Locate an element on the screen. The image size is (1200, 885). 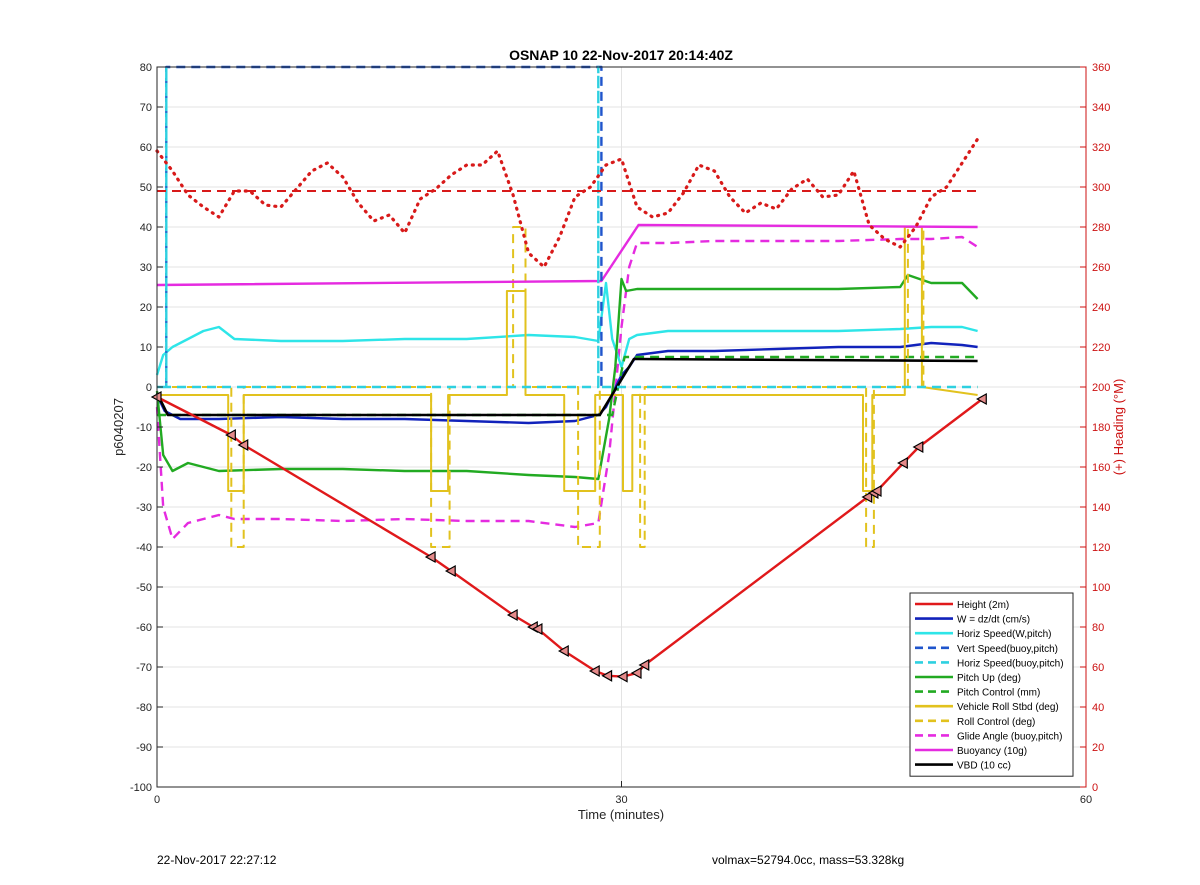
y-tick-label: 50 is located at coordinates (146, 188).